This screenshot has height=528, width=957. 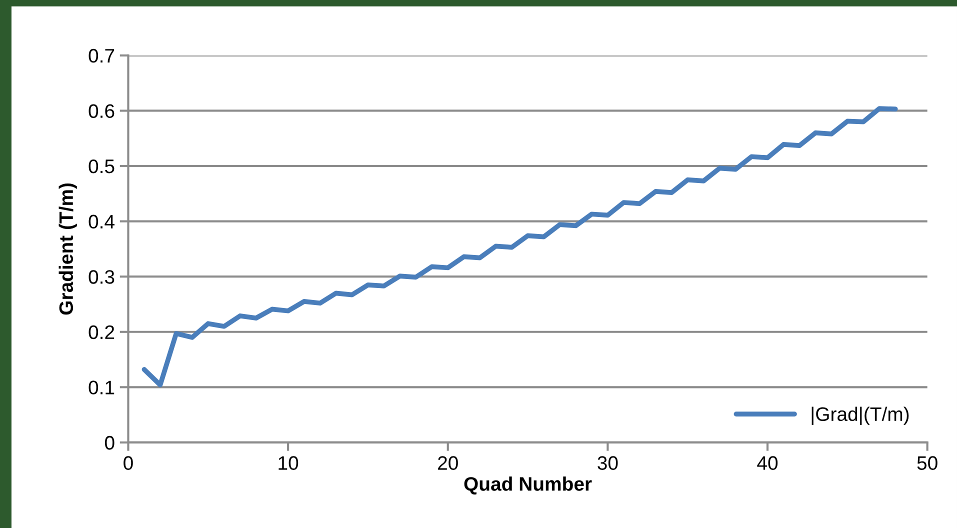 What do you see at coordinates (101, 387) in the screenshot?
I see `y-tick-label: 0.1` at bounding box center [101, 387].